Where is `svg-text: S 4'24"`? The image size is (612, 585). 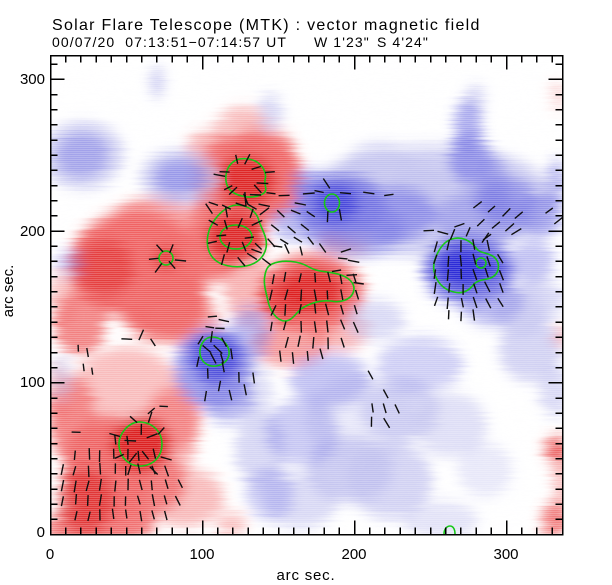 svg-text: S 4'24" is located at coordinates (403, 42).